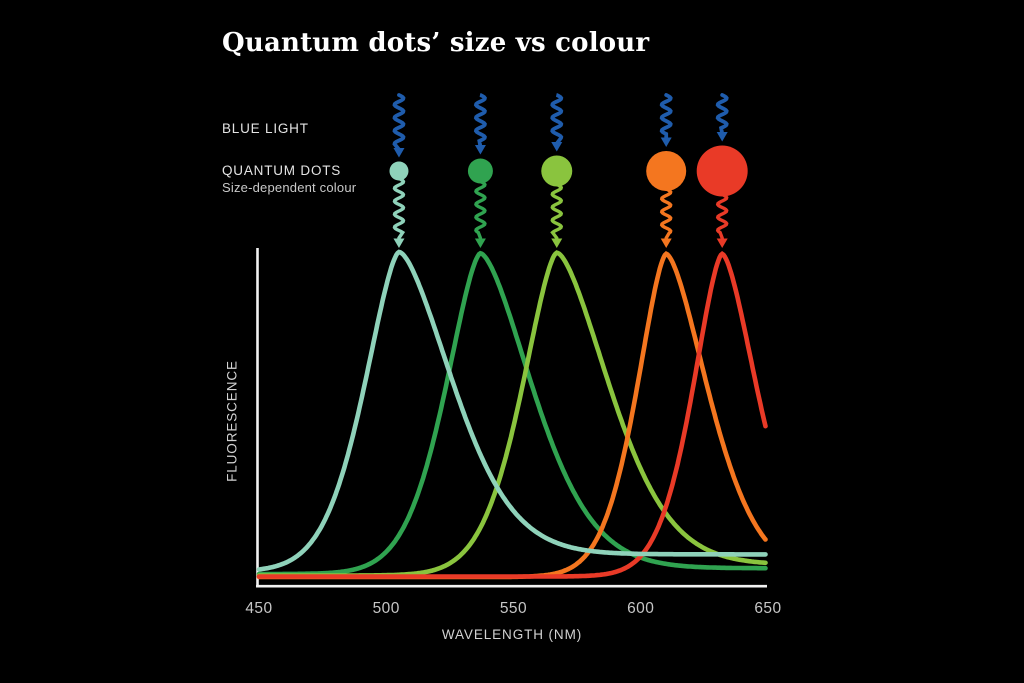 This screenshot has width=1024, height=683. What do you see at coordinates (480, 209) in the screenshot?
I see `emission-arrow-icon-green` at bounding box center [480, 209].